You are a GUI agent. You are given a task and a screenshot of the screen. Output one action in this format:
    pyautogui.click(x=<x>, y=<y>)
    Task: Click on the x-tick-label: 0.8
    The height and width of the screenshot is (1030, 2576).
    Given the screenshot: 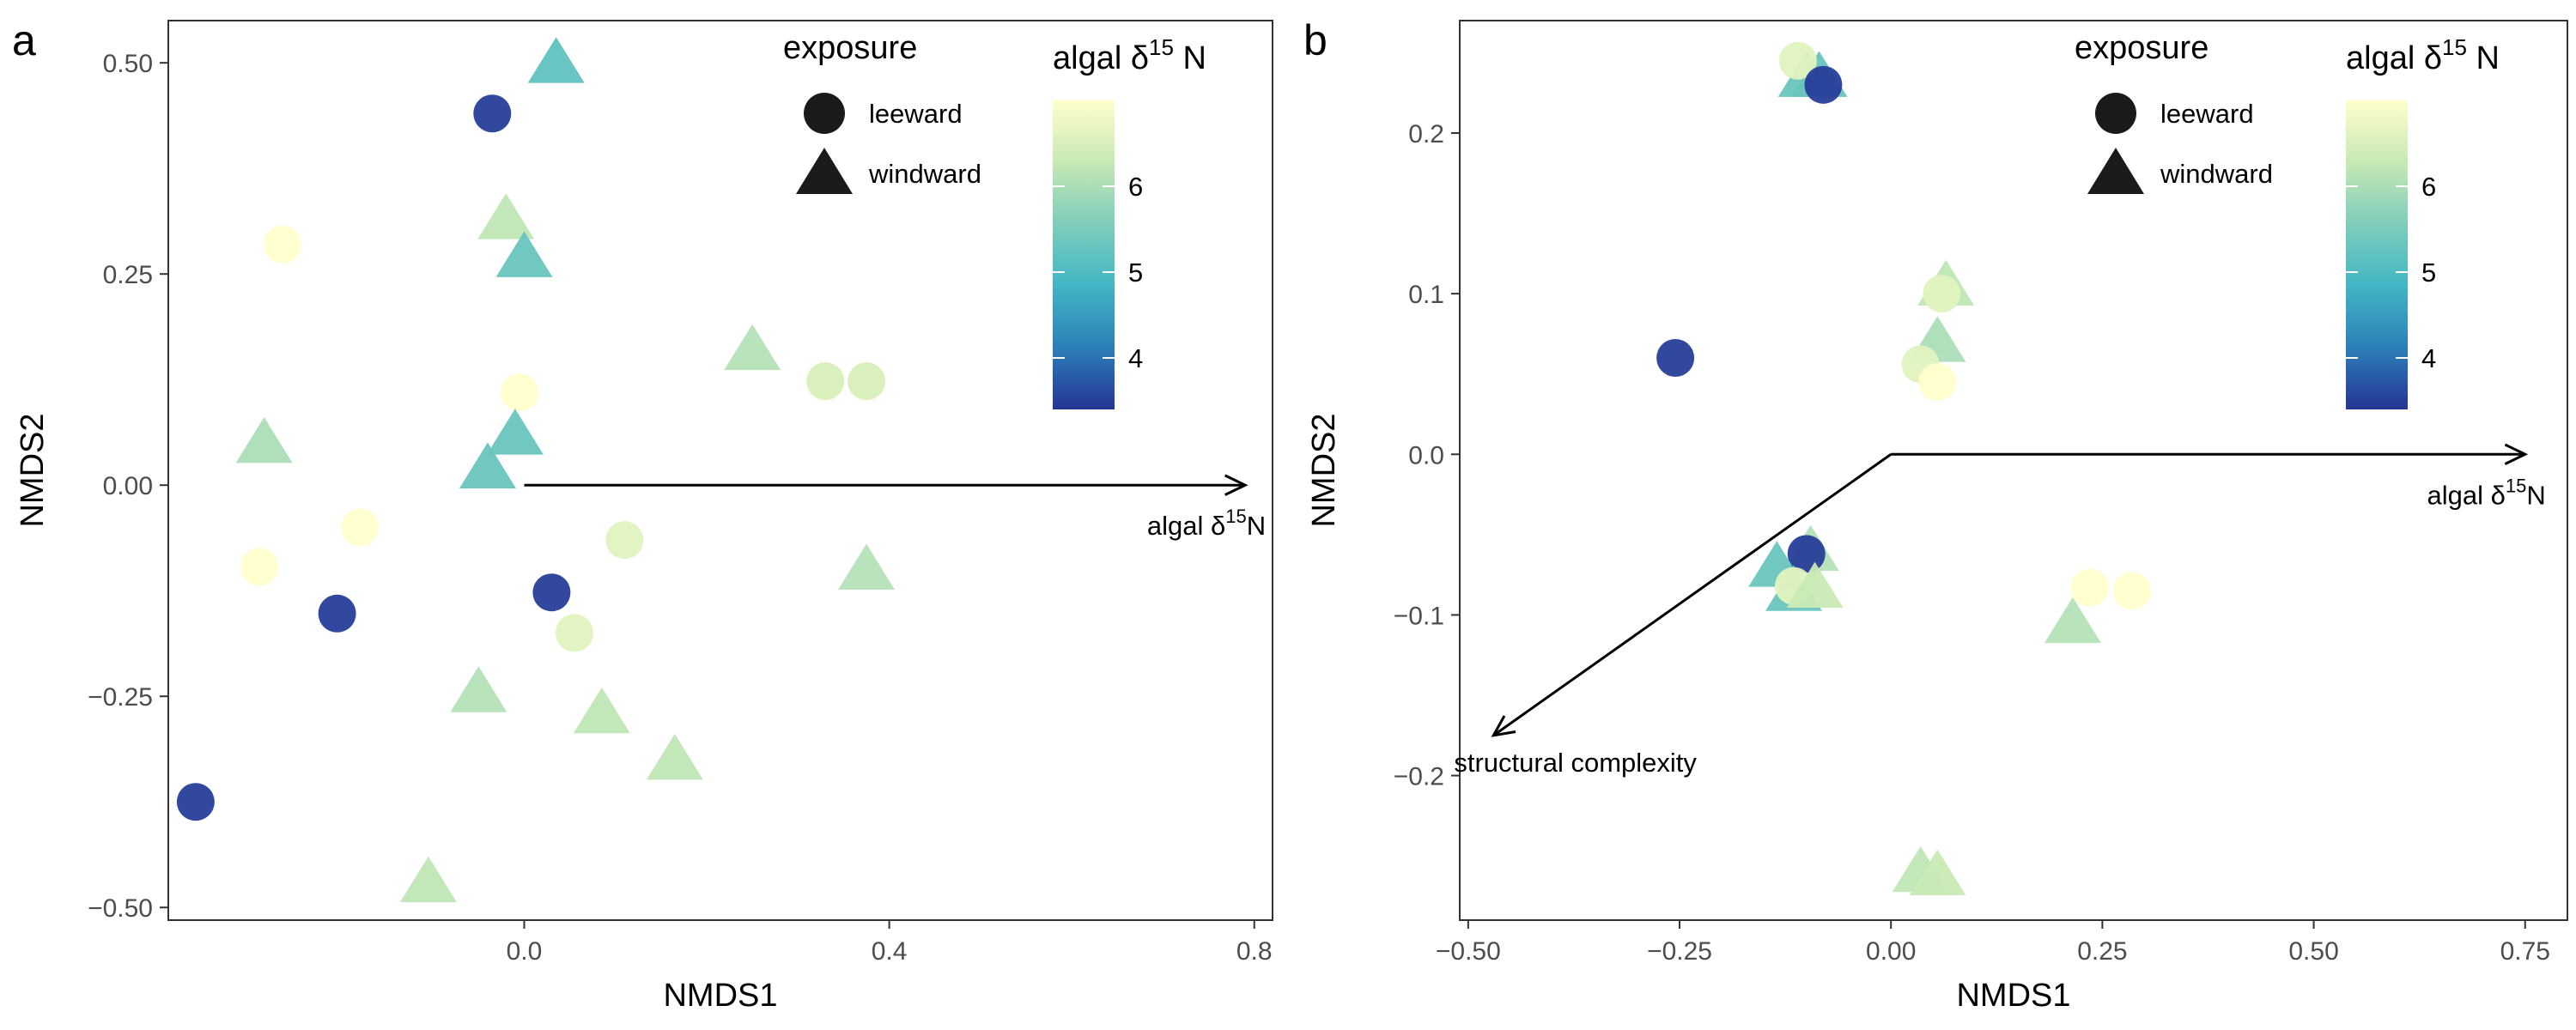 What is the action you would take?
    pyautogui.click(x=1254, y=951)
    